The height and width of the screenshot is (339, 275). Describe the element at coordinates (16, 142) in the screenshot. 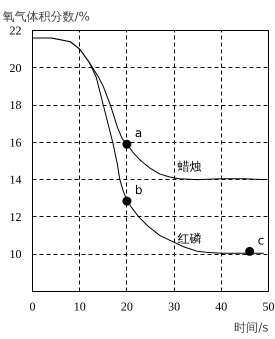

I see `y-tick-label: 16` at that location.